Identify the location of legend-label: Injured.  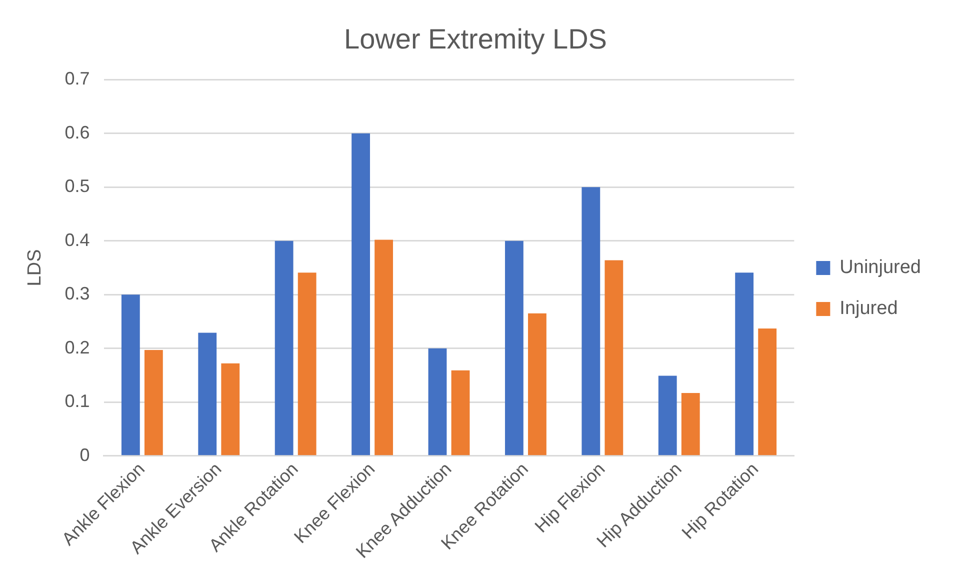
(869, 309).